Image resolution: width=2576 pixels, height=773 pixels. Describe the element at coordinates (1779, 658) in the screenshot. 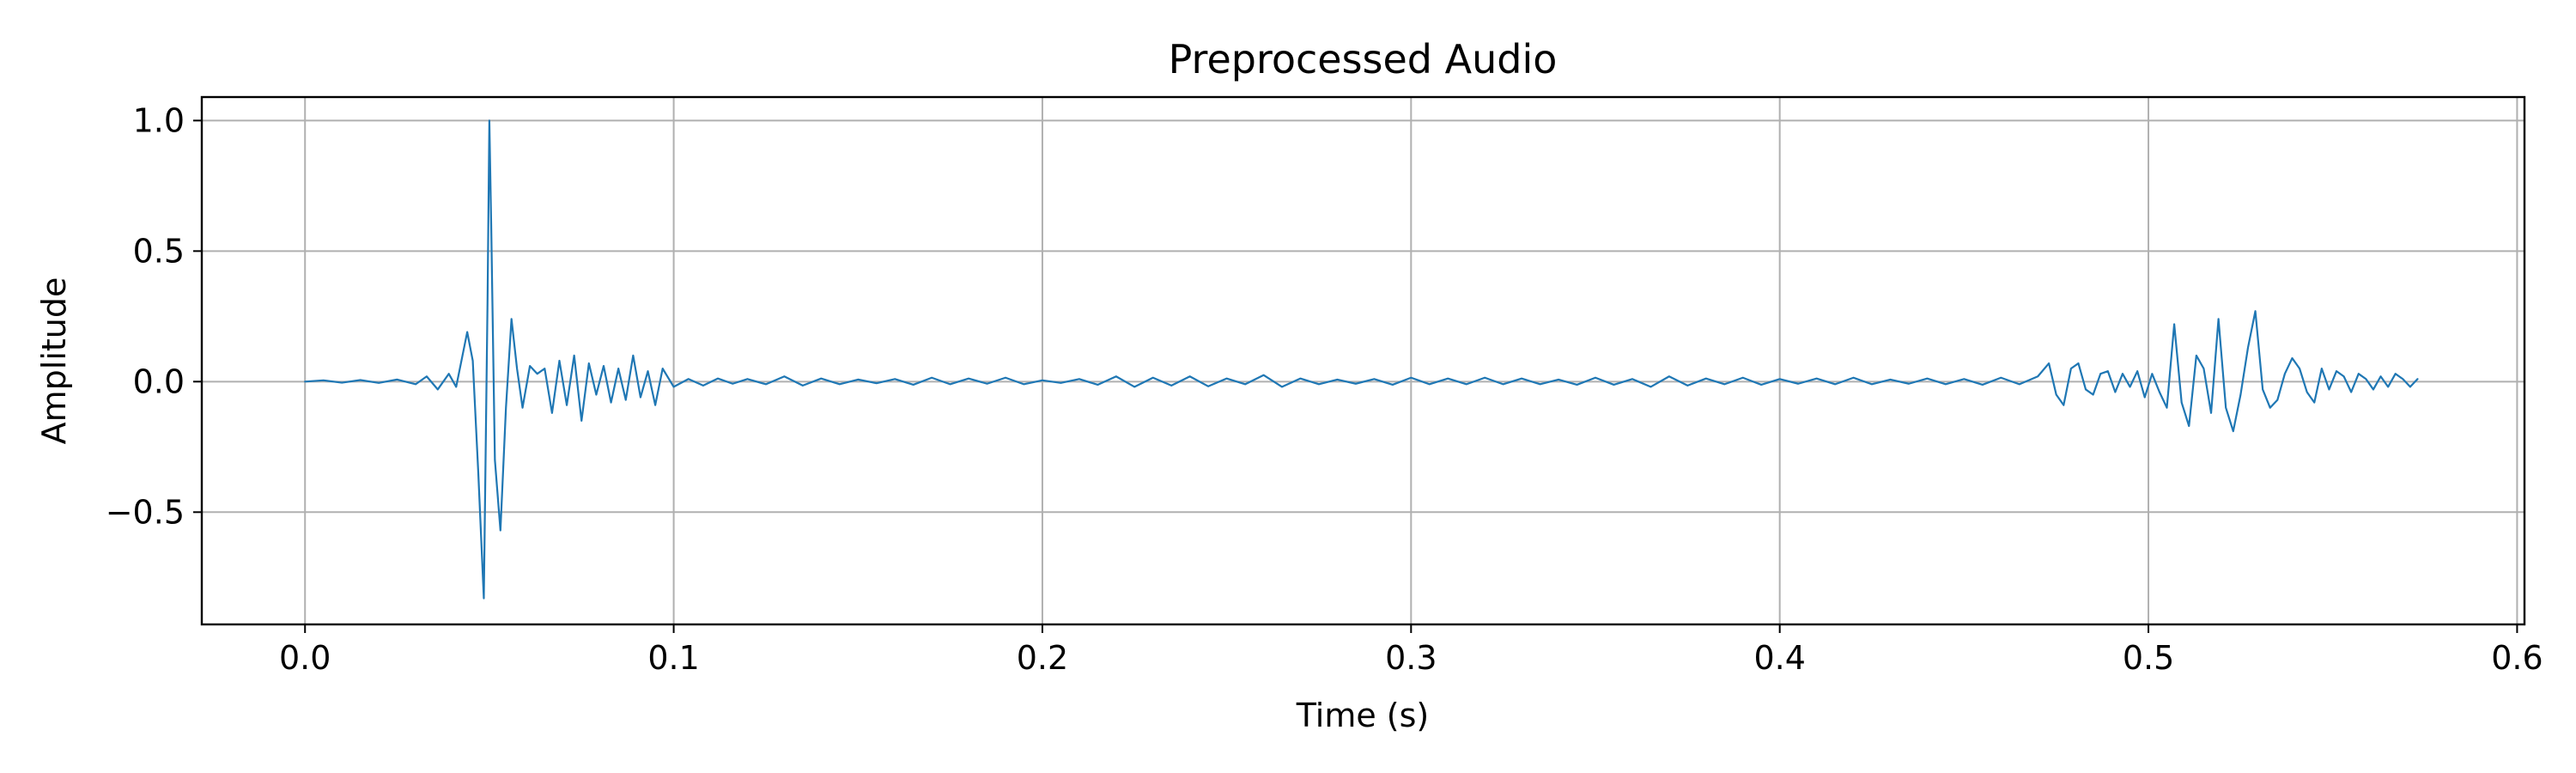

I see `x-tick-label: 0.4` at that location.